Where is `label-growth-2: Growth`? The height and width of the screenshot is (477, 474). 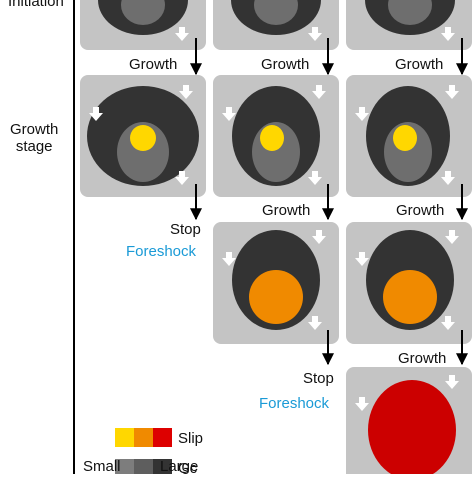
label-growth-2: Growth is located at coordinates (285, 64).